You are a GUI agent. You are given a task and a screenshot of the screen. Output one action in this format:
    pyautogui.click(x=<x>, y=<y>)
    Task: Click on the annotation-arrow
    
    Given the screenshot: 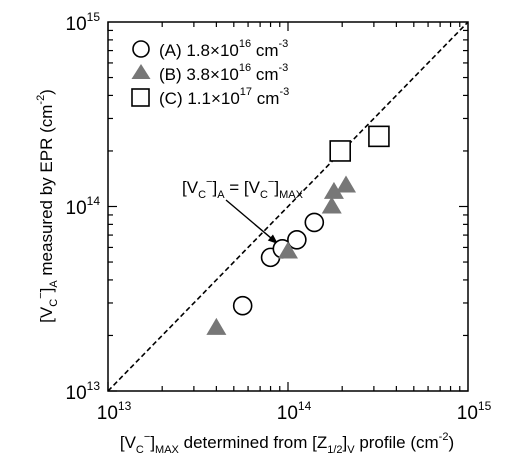 What is the action you would take?
    pyautogui.click(x=252, y=222)
    